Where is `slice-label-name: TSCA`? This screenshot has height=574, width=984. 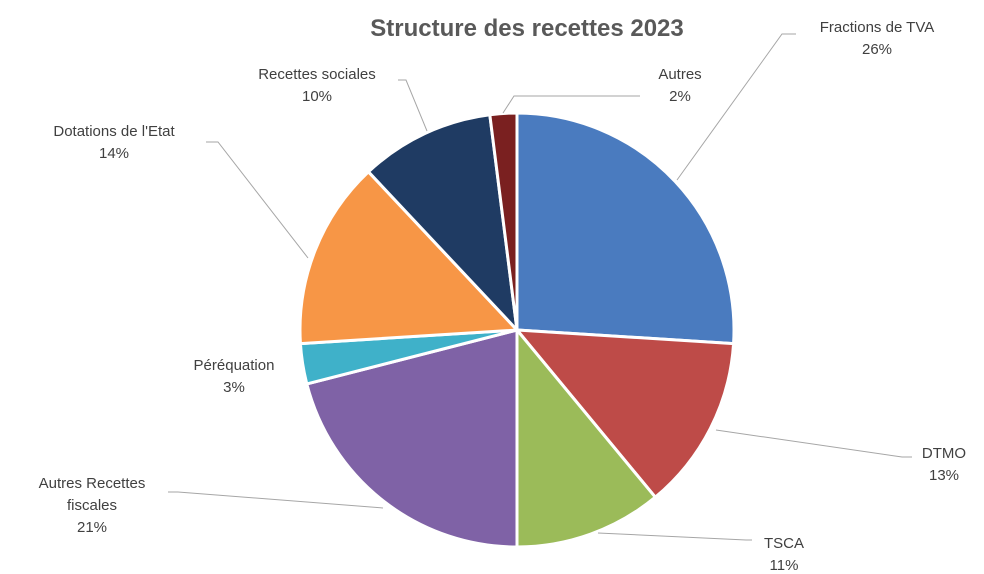 slice-label-name: TSCA is located at coordinates (784, 543).